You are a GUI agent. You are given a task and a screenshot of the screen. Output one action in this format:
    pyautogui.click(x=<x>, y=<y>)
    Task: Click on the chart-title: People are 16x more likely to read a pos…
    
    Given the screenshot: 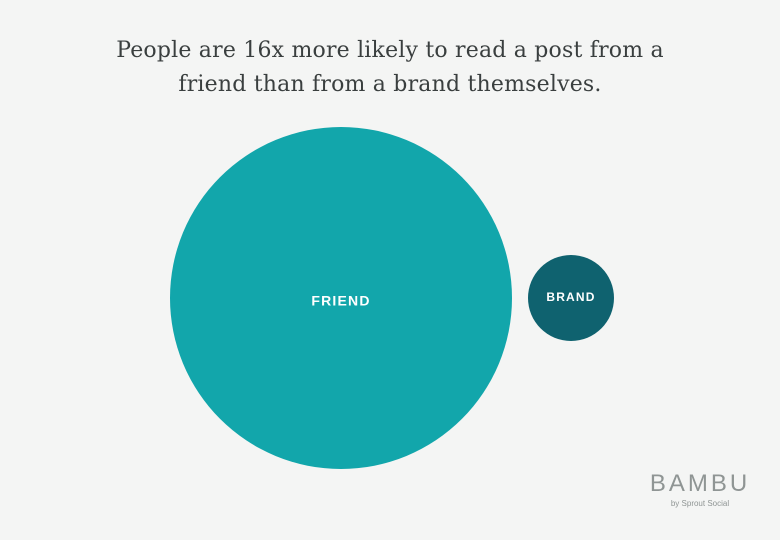 What is the action you would take?
    pyautogui.click(x=390, y=68)
    